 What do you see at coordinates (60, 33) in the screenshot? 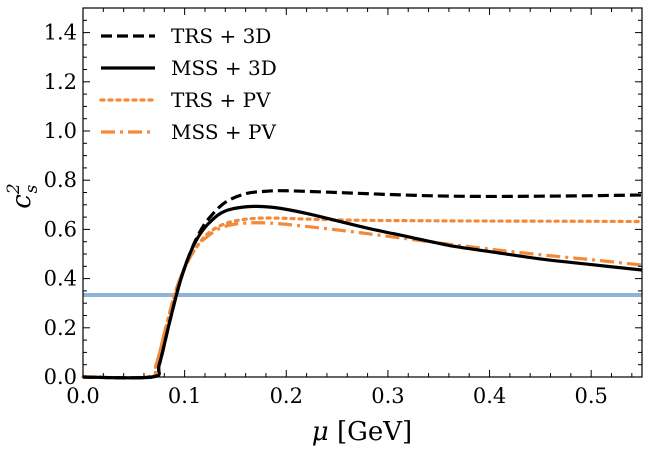
I see `y-tick-label: 1.4` at bounding box center [60, 33].